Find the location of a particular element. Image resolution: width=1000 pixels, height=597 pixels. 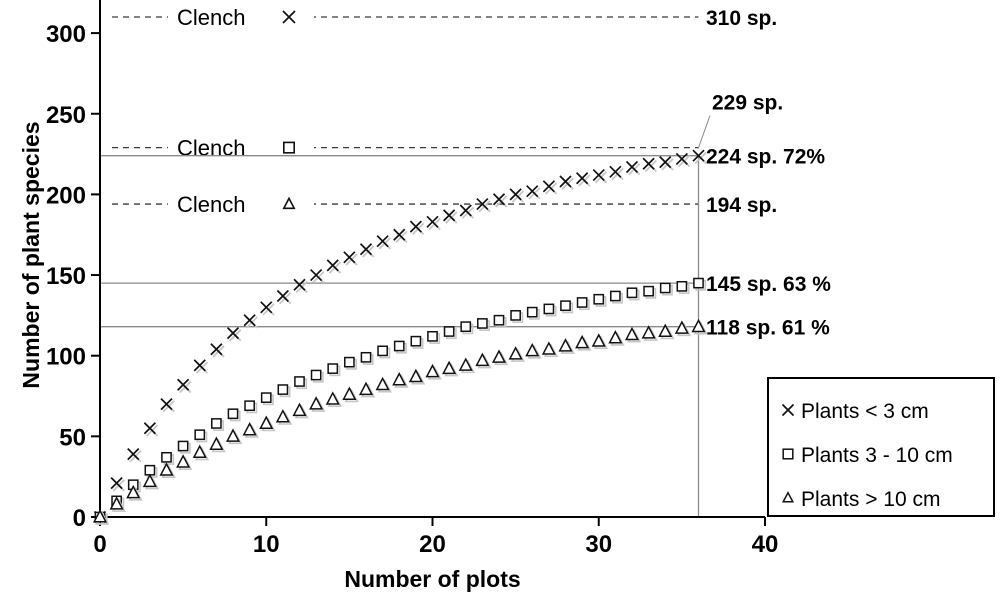

leader-line is located at coordinates (704, 131).